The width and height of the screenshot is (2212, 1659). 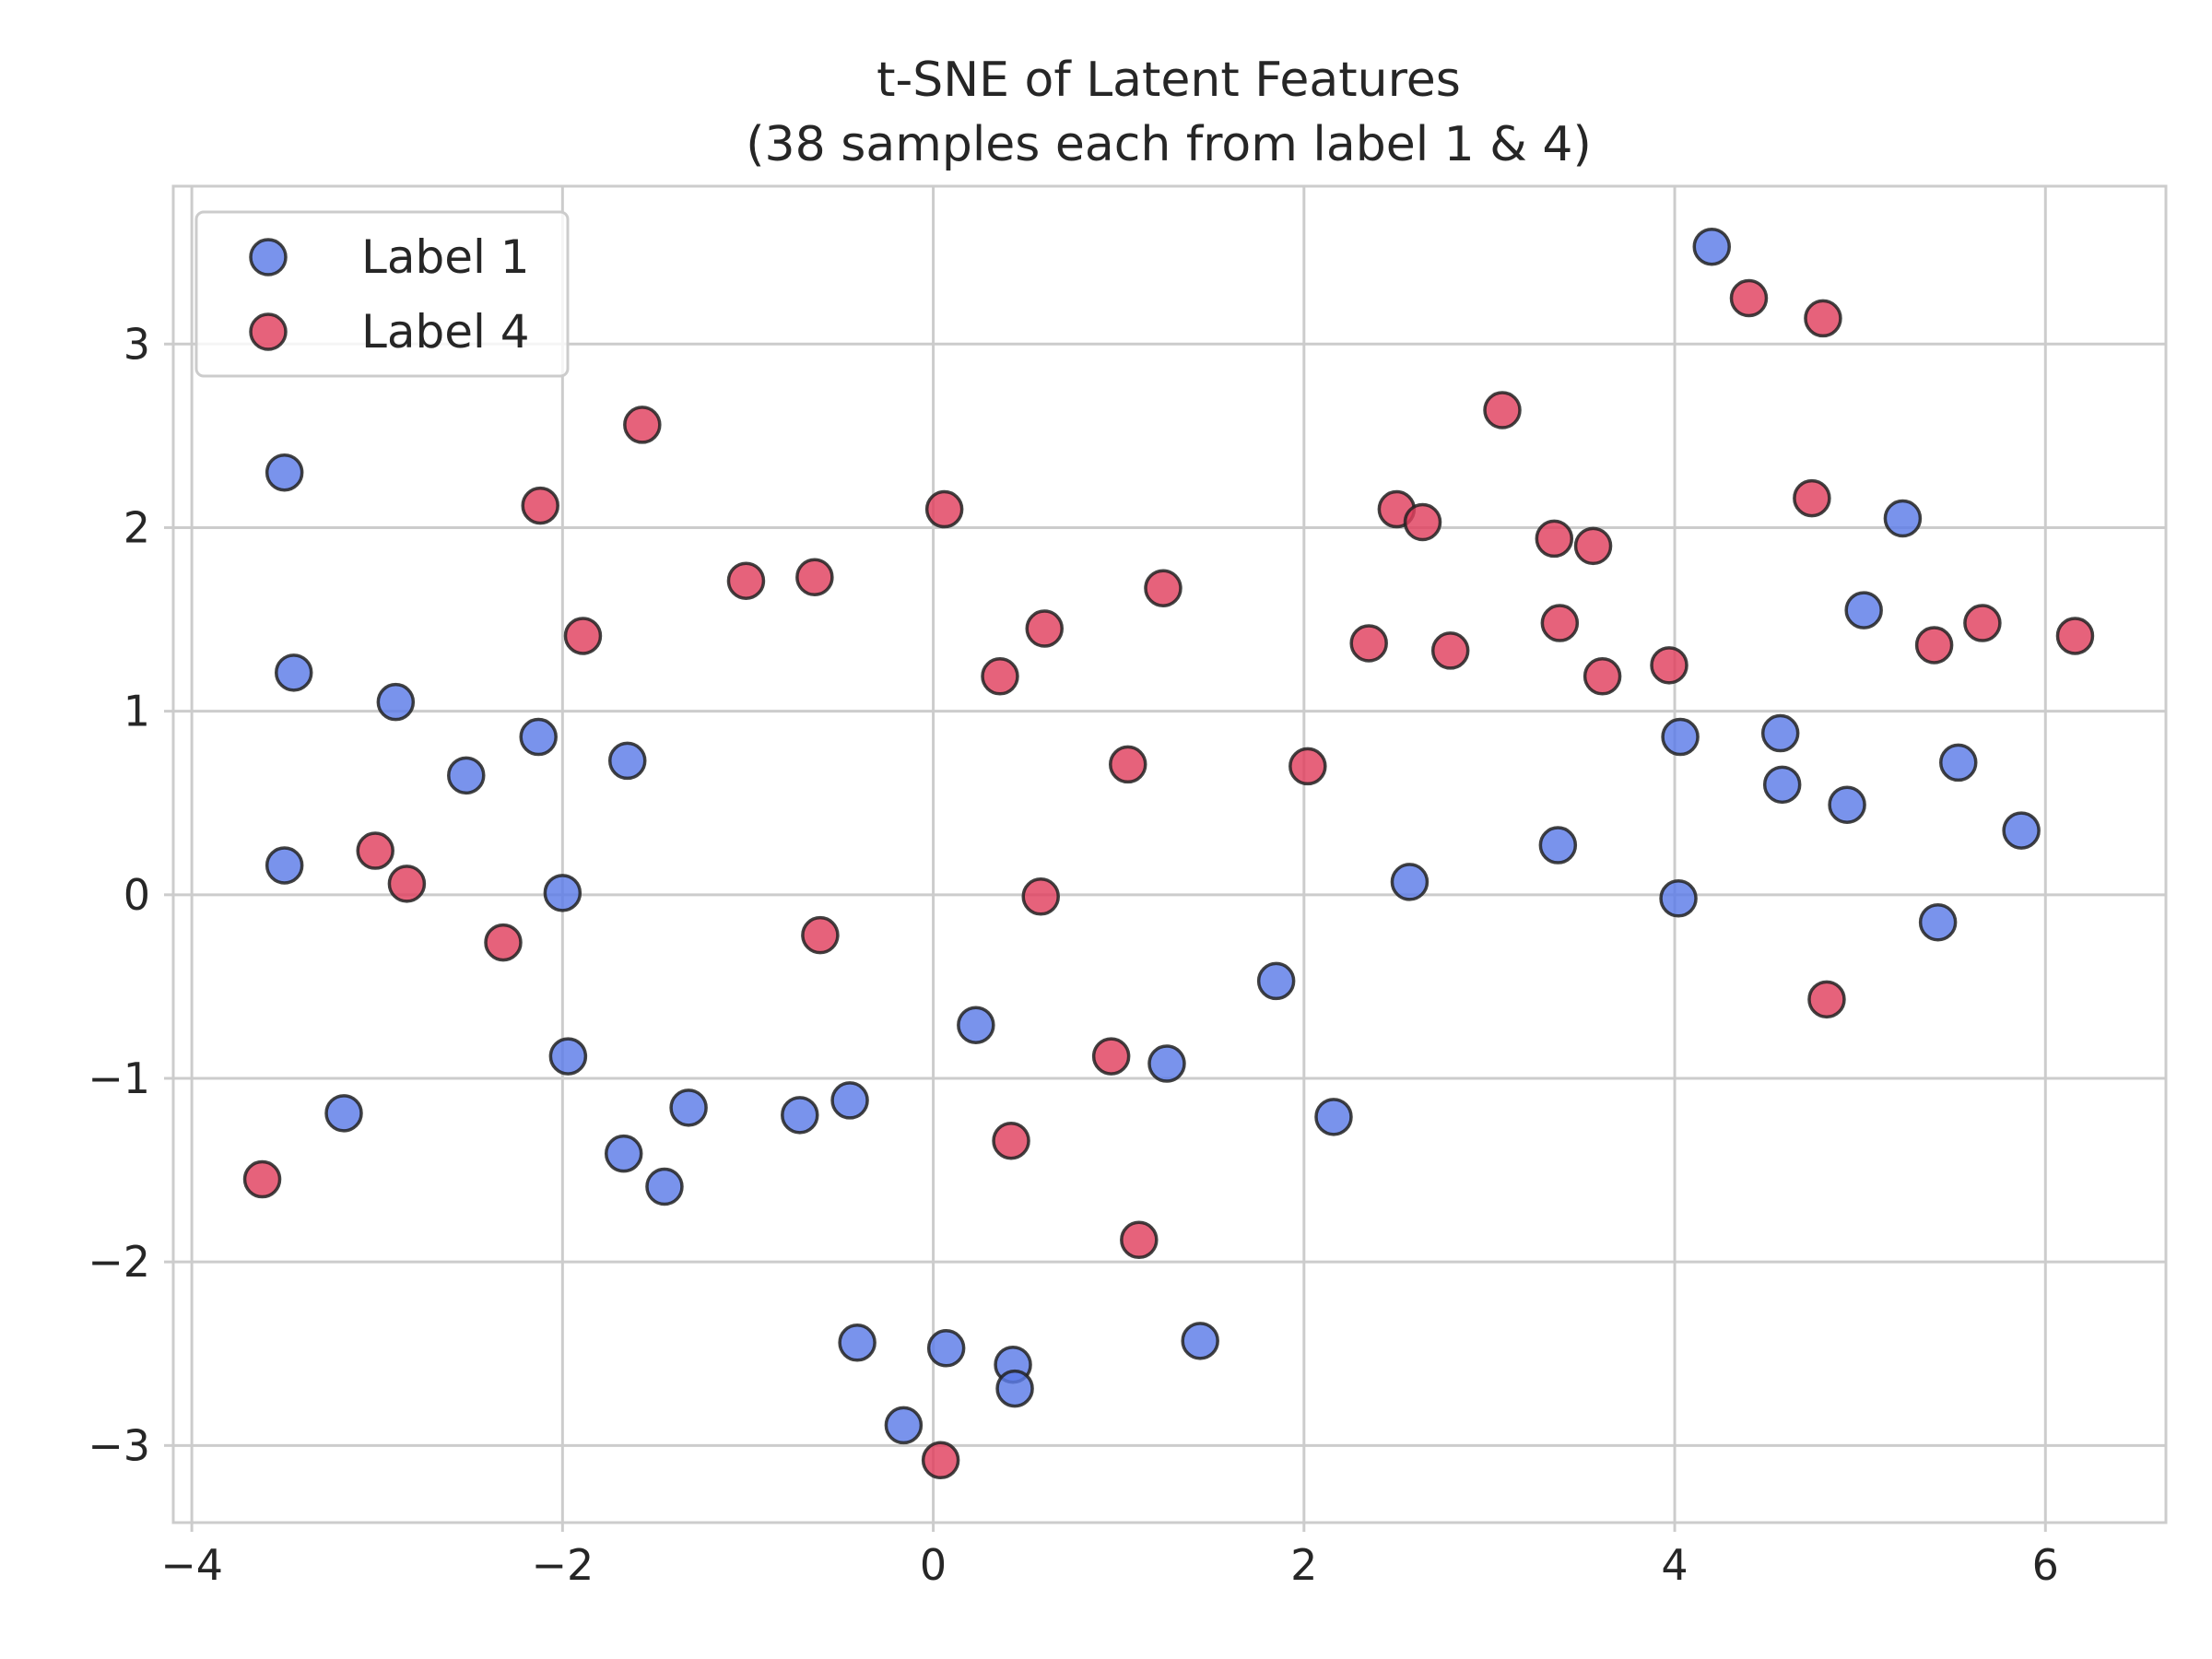 What do you see at coordinates (137, 527) in the screenshot?
I see `y-tick-label: 2` at bounding box center [137, 527].